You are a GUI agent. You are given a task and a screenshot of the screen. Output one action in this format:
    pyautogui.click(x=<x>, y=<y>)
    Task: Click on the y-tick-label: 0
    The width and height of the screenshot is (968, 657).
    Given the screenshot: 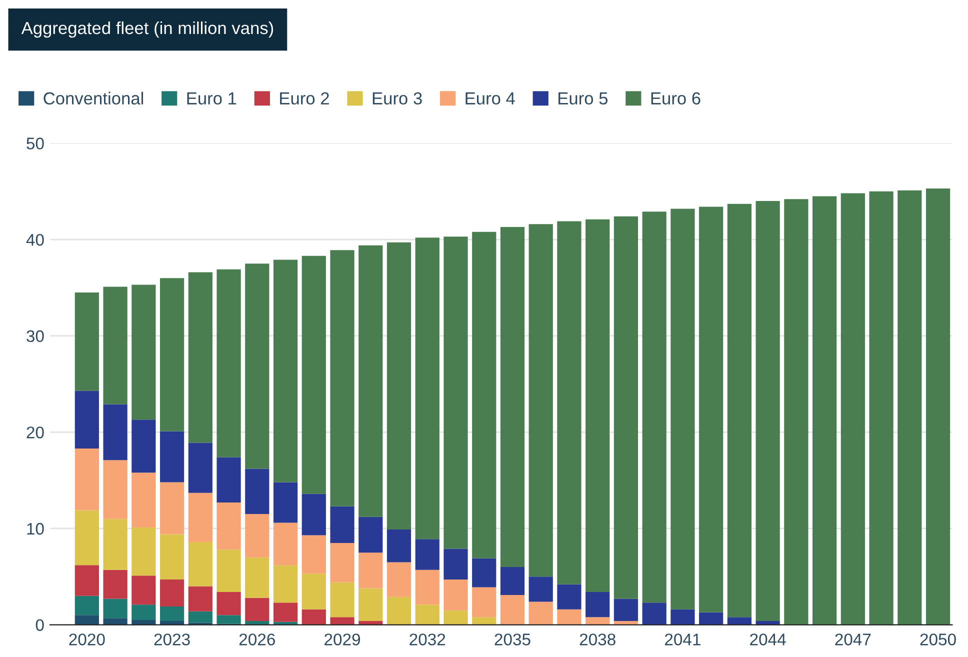 What is the action you would take?
    pyautogui.click(x=40, y=625)
    